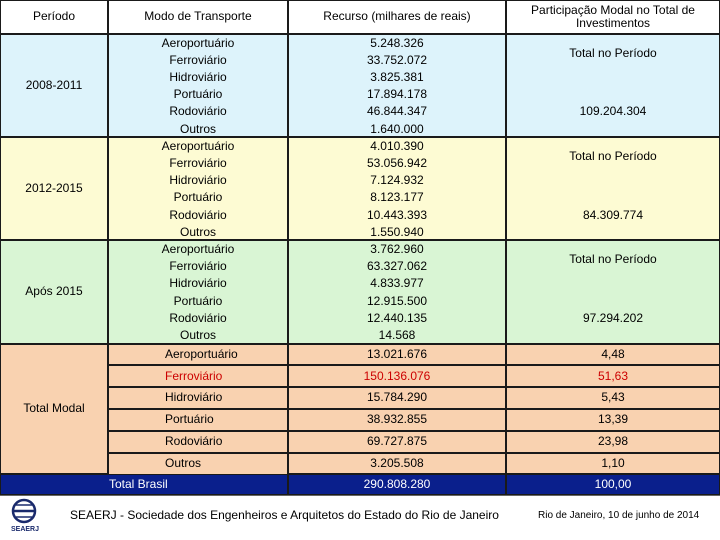 This screenshot has width=720, height=540. Describe the element at coordinates (397, 485) in the screenshot. I see `total-brasil-recurso: 290.808.280` at that location.